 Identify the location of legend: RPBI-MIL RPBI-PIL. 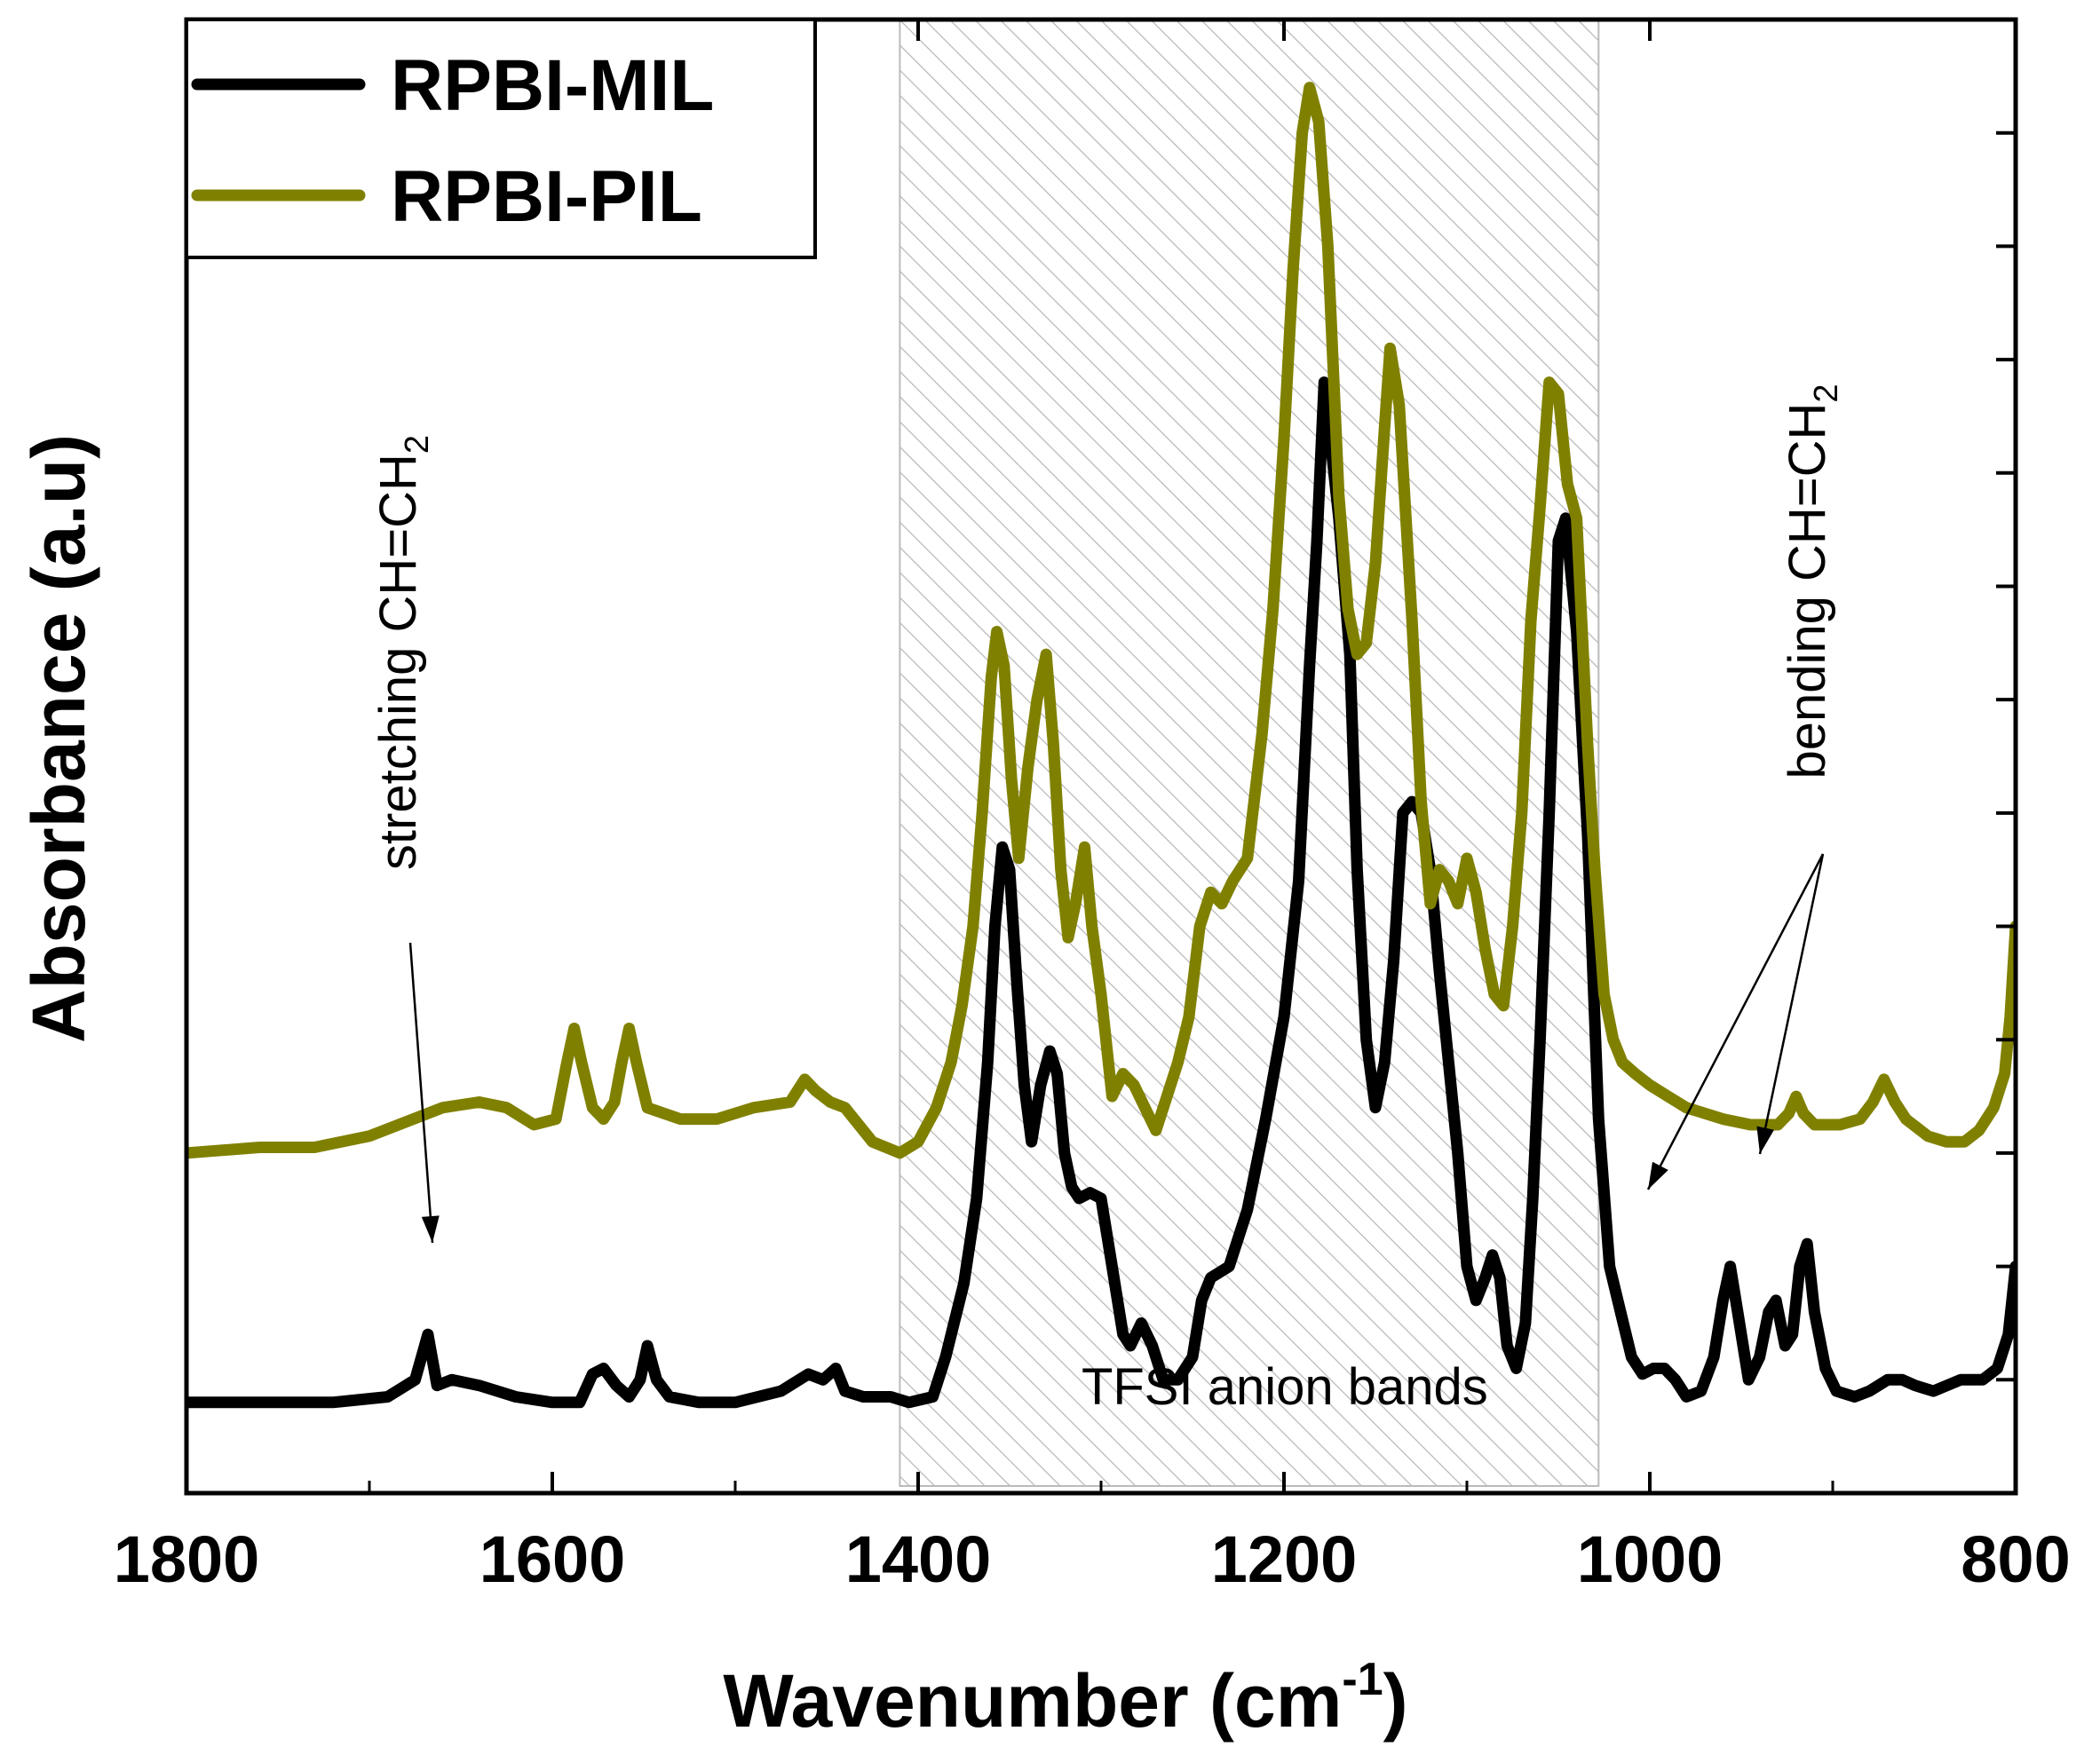
(501, 138).